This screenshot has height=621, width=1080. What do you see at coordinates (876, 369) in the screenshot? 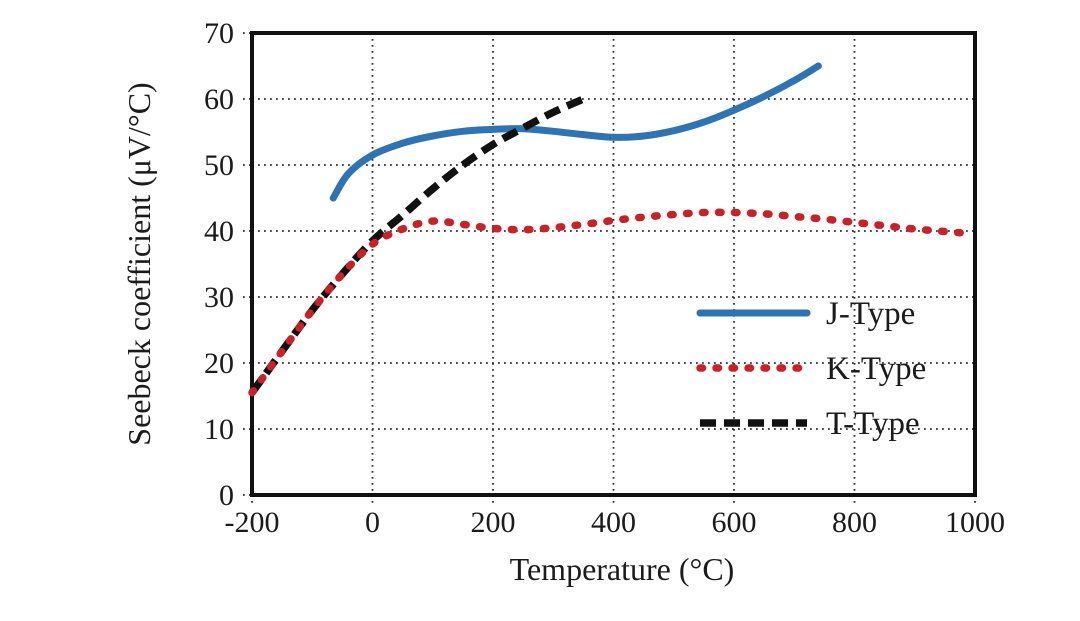
I see `legend-label-k-type: K-Type` at bounding box center [876, 369].